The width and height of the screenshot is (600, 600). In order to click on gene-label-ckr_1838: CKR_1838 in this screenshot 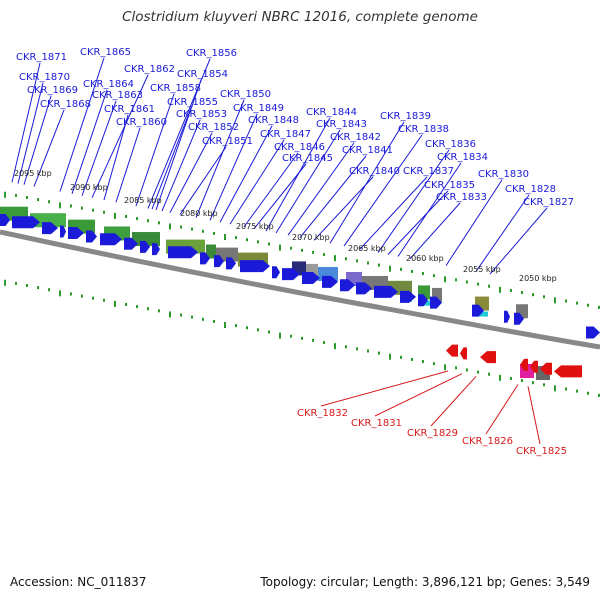, I will do `click(423, 129)`.